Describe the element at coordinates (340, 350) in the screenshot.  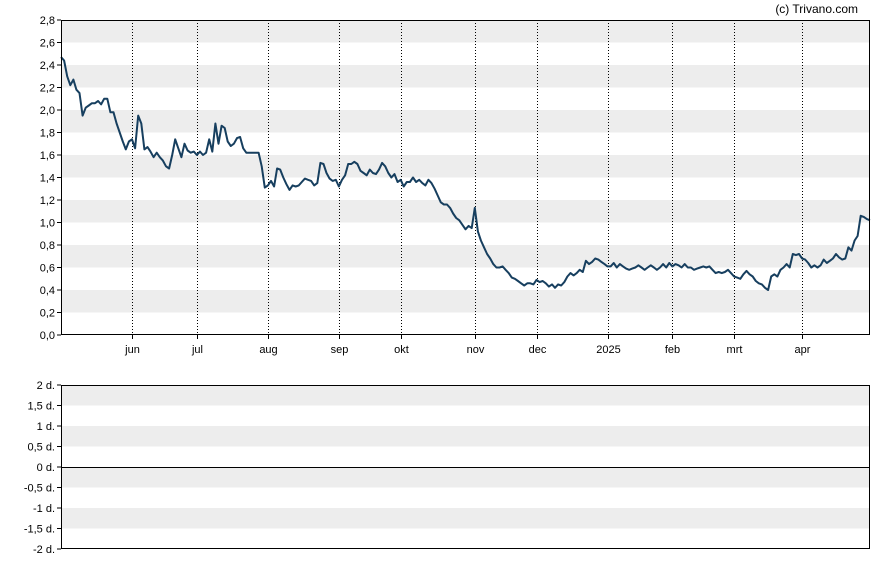
I see `month-tick-label: sep` at that location.